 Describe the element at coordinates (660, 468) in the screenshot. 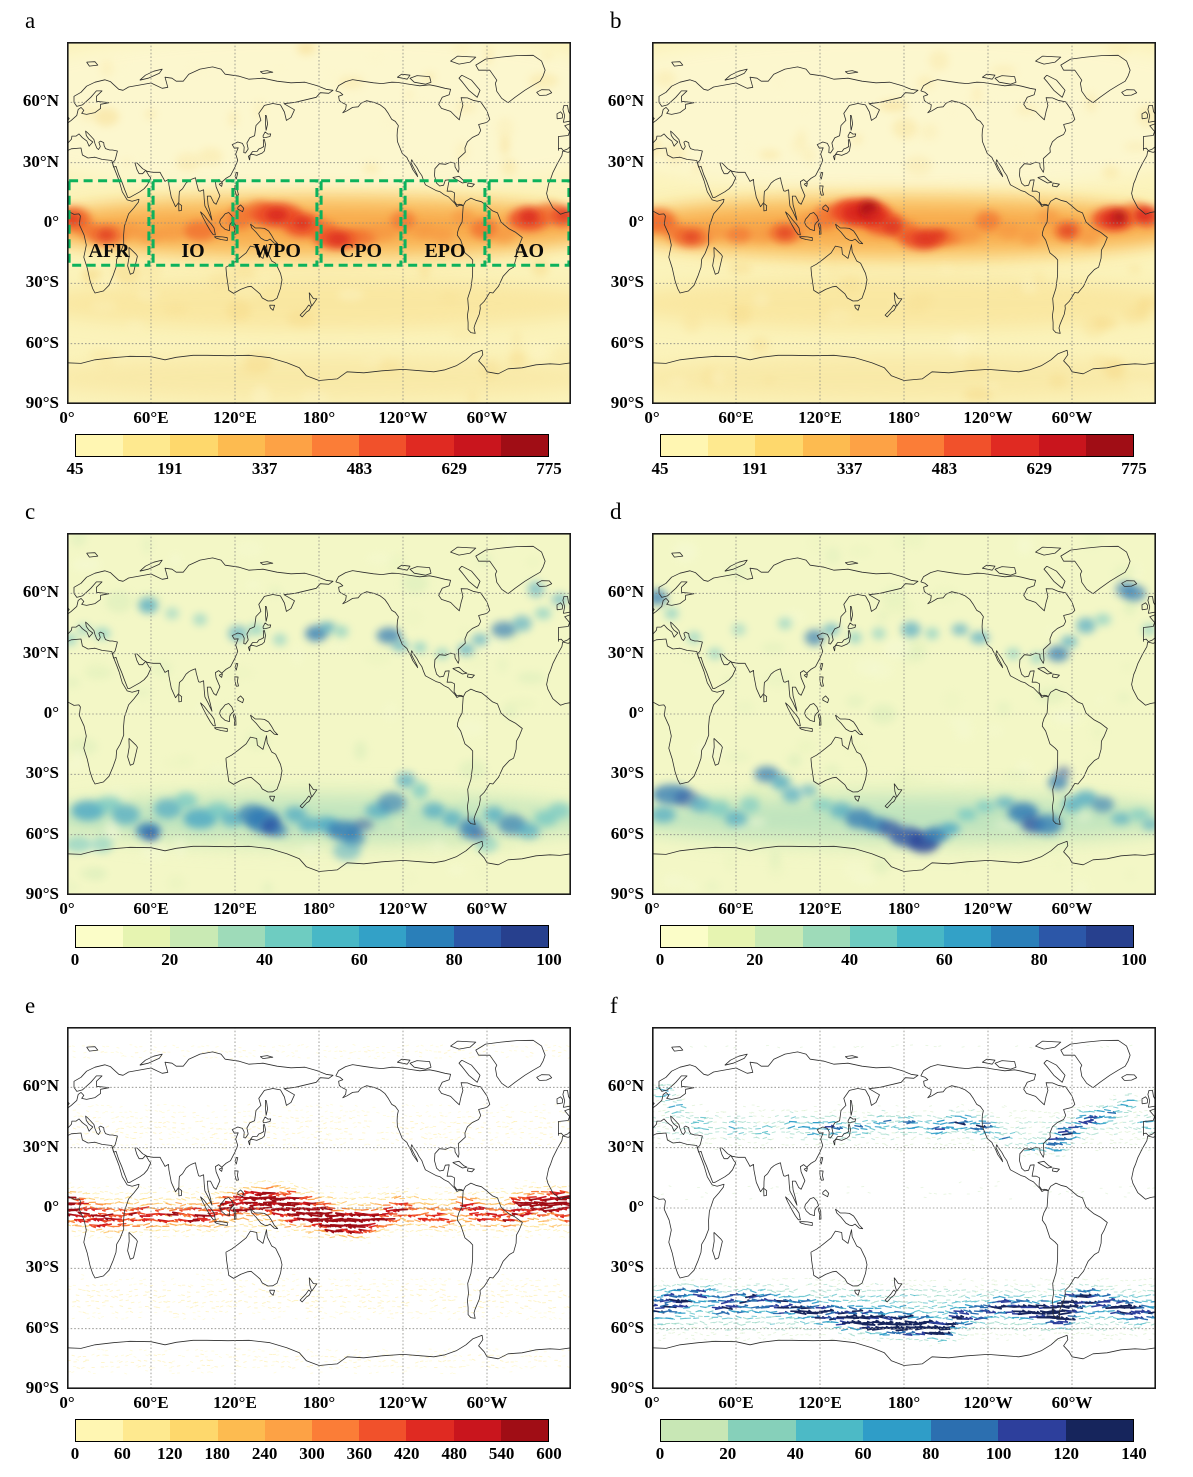

I see `colorbar-tick-label: 45` at that location.